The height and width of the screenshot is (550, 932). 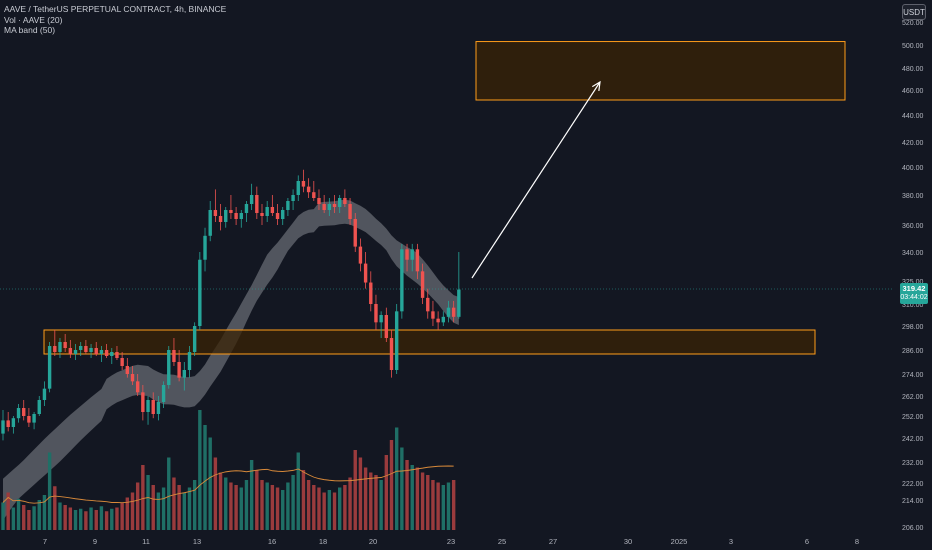 I want to click on arrow-head, so click(x=596, y=86).